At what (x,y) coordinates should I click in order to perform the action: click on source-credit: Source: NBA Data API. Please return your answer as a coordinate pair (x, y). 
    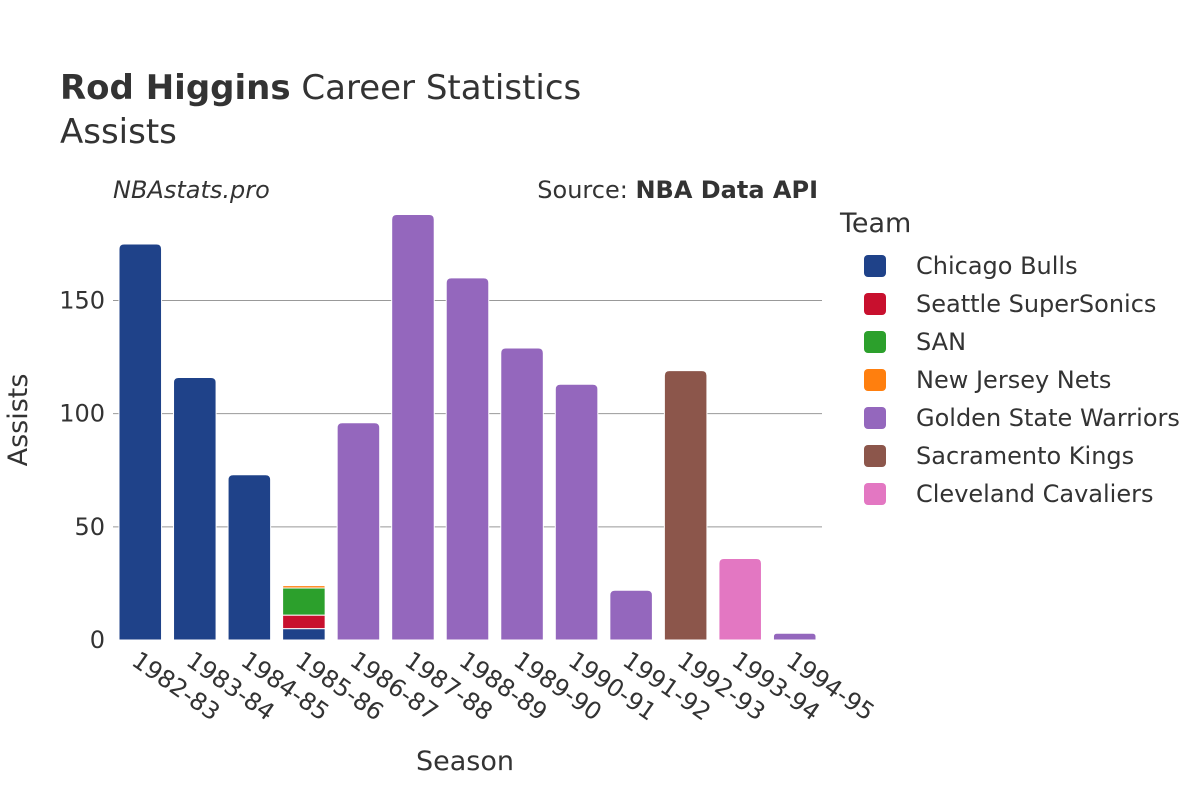
    Looking at the image, I should click on (677, 190).